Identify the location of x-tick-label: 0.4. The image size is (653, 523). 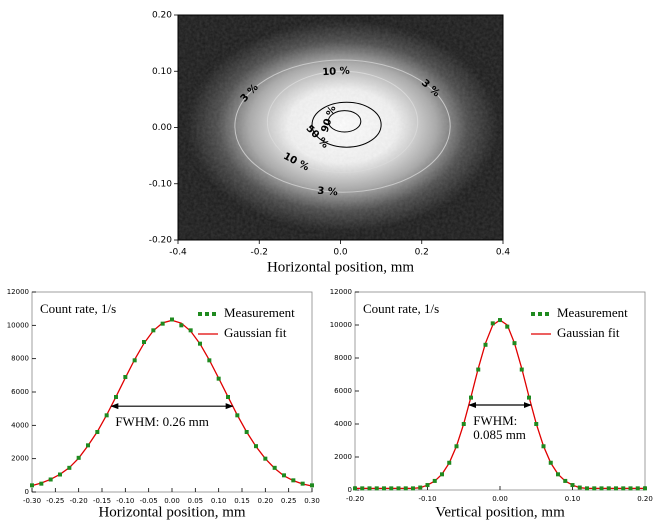
(503, 253).